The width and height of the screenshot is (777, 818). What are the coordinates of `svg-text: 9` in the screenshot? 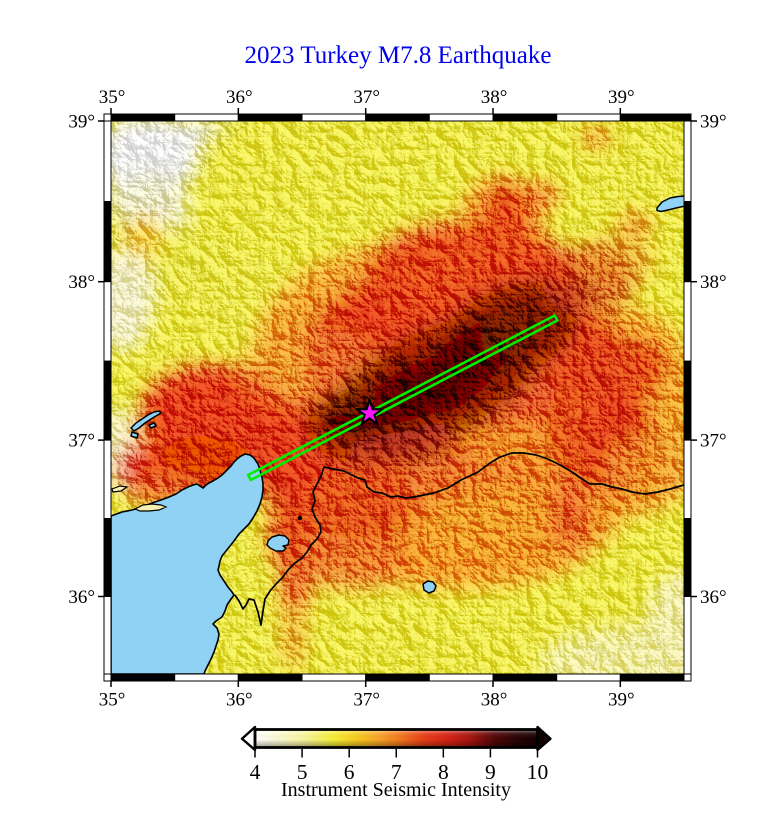 It's located at (490, 772).